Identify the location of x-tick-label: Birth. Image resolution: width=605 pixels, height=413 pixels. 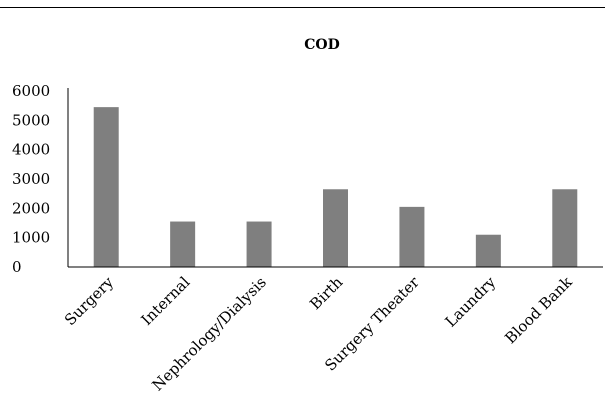
(326, 293).